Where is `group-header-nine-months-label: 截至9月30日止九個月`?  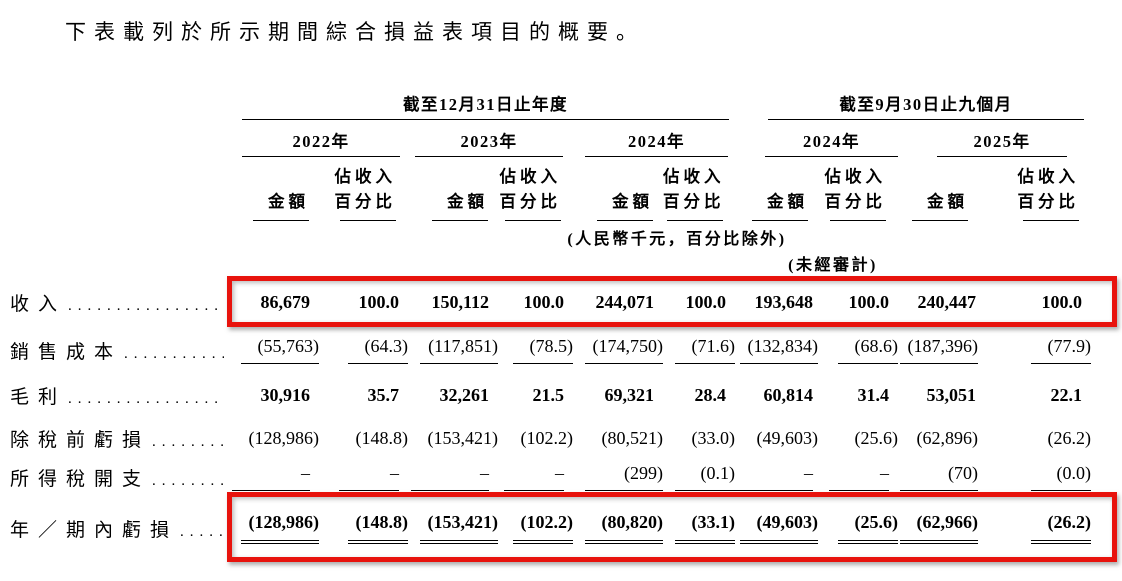
group-header-nine-months-label: 截至9月30日止九個月 is located at coordinates (926, 105).